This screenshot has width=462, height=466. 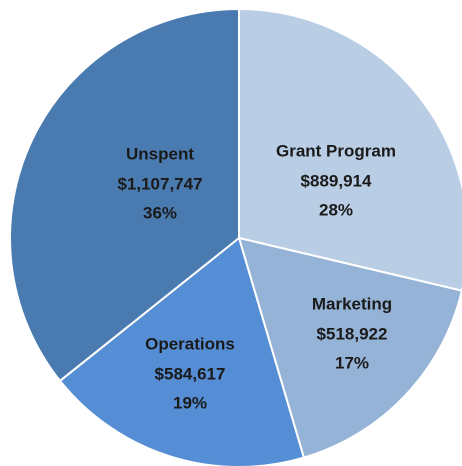 What do you see at coordinates (160, 212) in the screenshot?
I see `slice-percent-label: 36%` at bounding box center [160, 212].